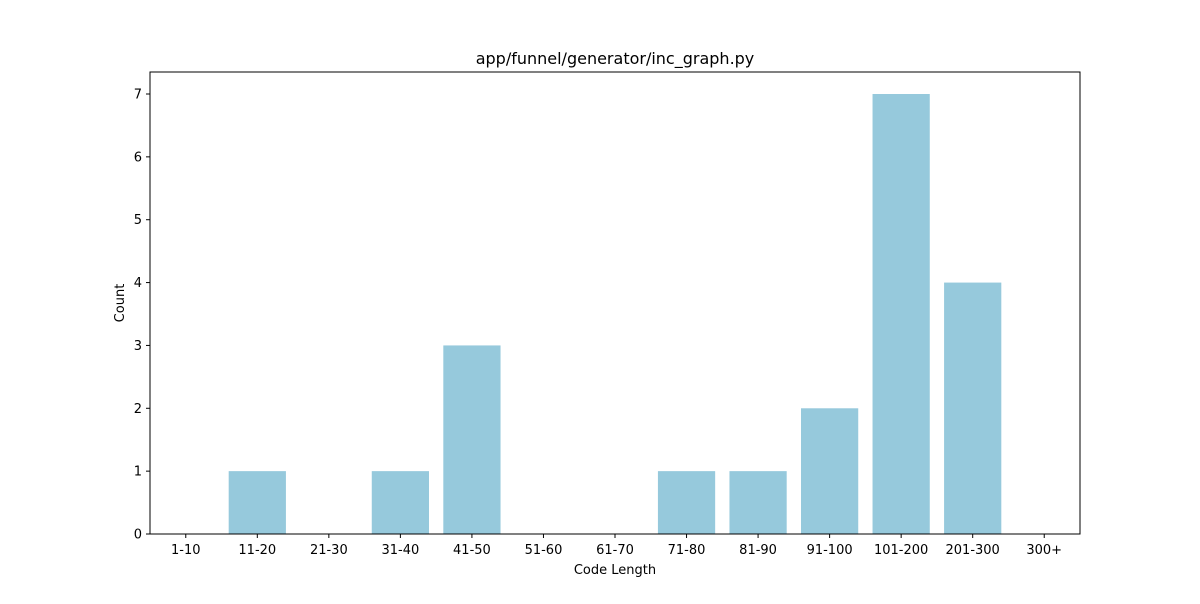 This screenshot has height=604, width=1200. I want to click on x-tick-label: 51-60, so click(544, 550).